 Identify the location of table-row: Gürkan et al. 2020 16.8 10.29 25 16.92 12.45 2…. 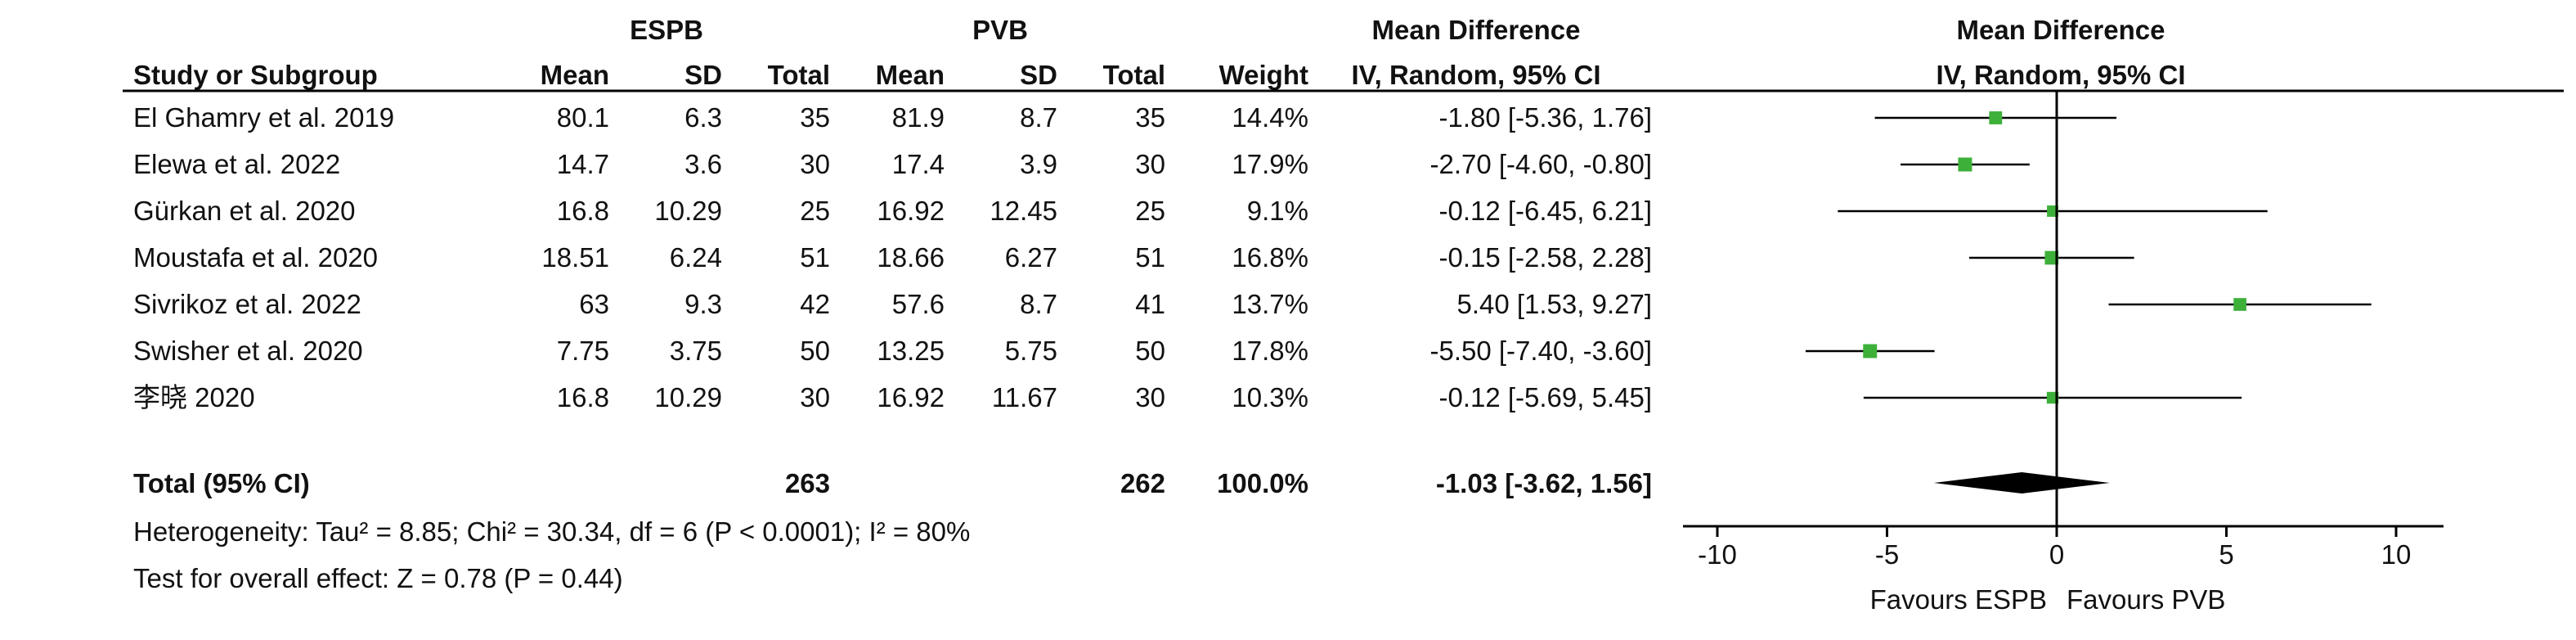
(893, 211).